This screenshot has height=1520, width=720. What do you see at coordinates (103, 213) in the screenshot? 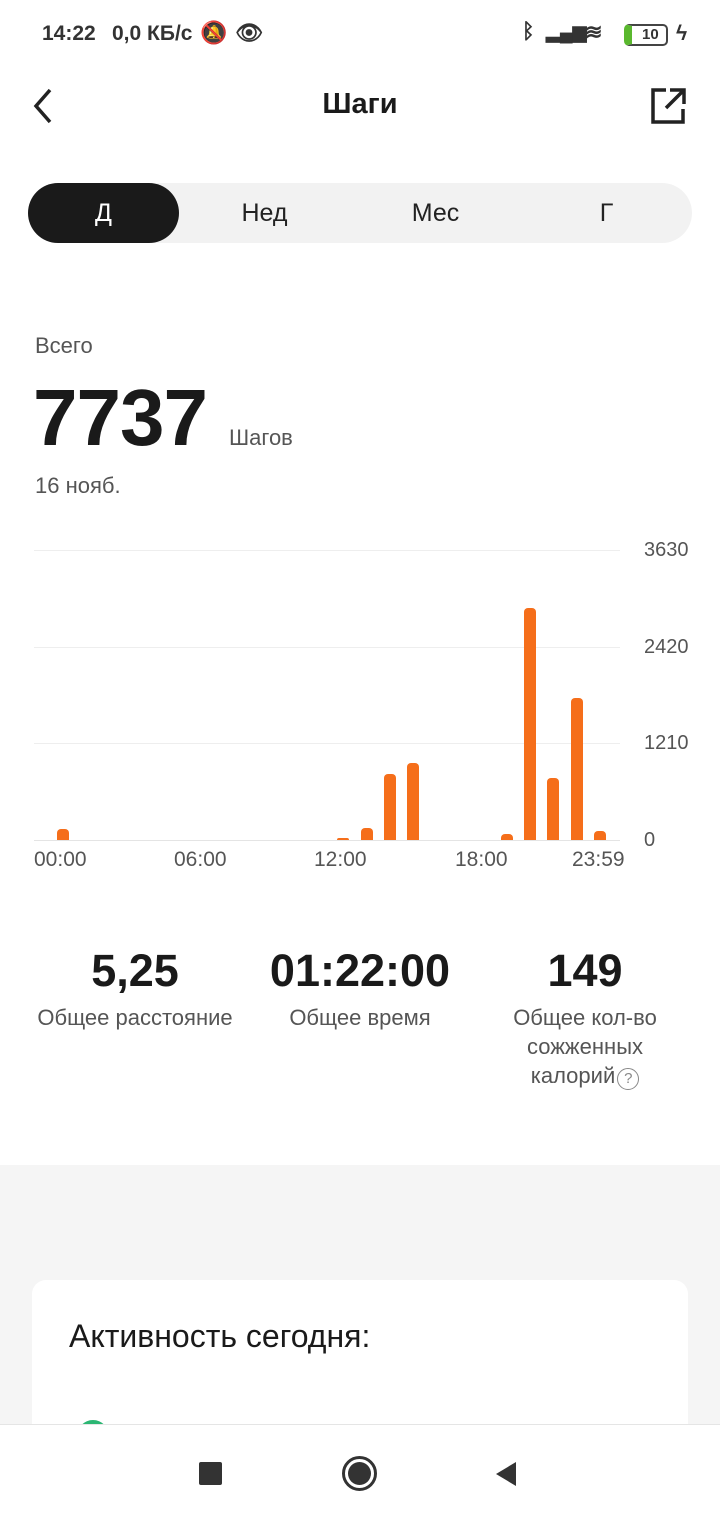
I see `tab-day: Д` at bounding box center [103, 213].